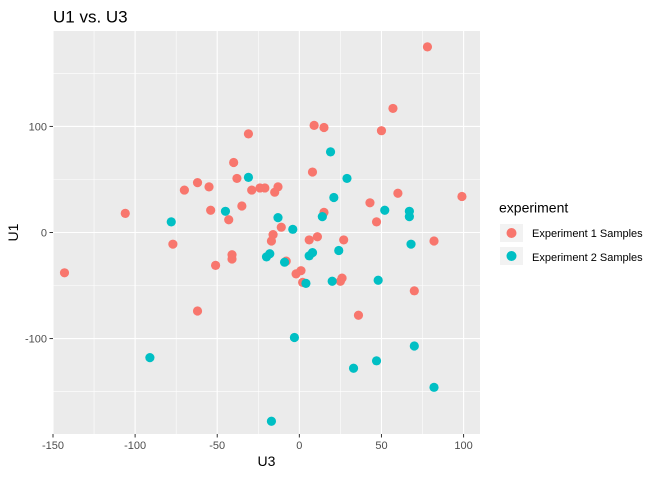 The image size is (672, 480). I want to click on x-axis-title: U3, so click(267, 461).